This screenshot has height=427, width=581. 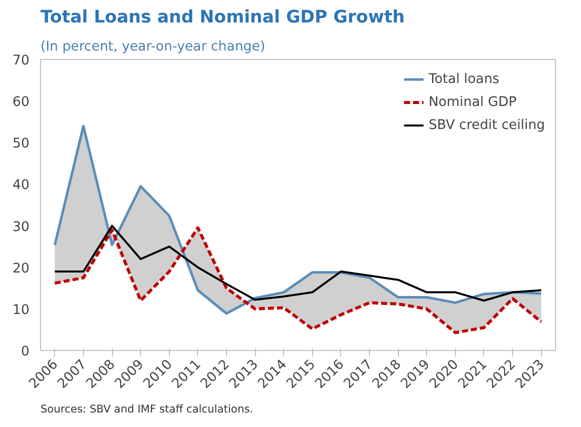 I want to click on y-tick-label: 70, so click(x=21, y=61).